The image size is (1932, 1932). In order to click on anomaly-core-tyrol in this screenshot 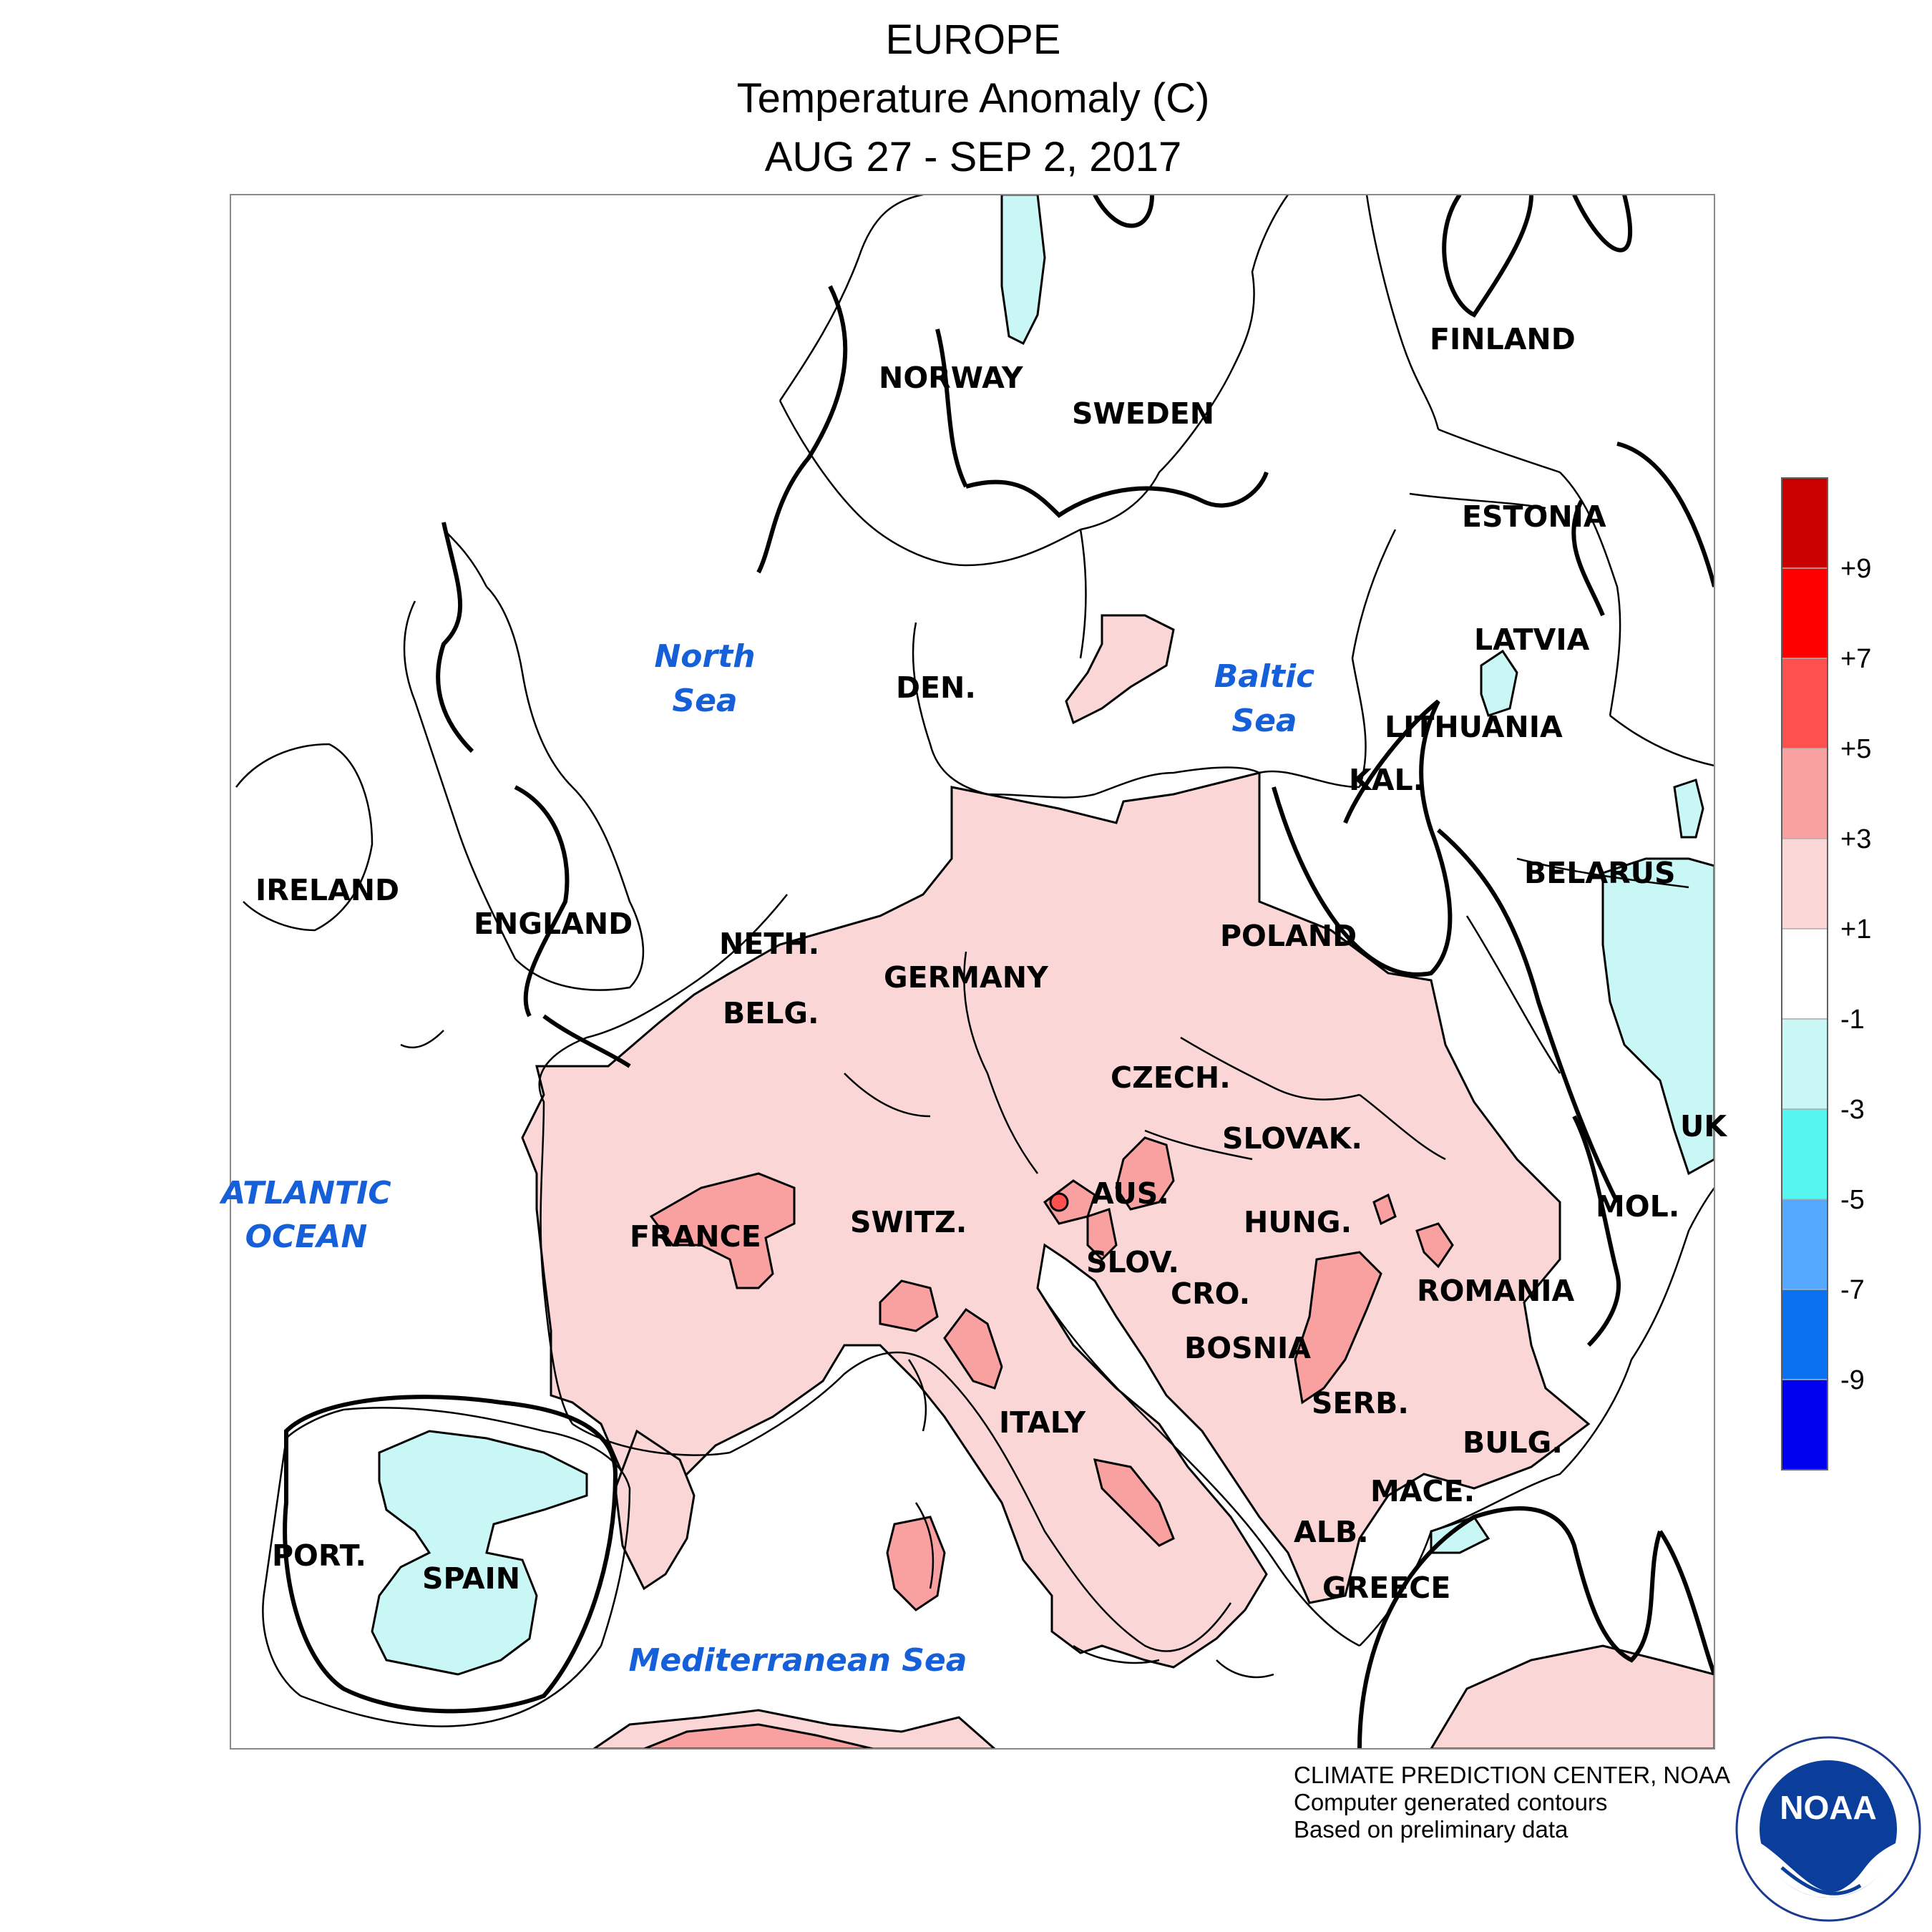, I will do `click(1069, 1202)`.